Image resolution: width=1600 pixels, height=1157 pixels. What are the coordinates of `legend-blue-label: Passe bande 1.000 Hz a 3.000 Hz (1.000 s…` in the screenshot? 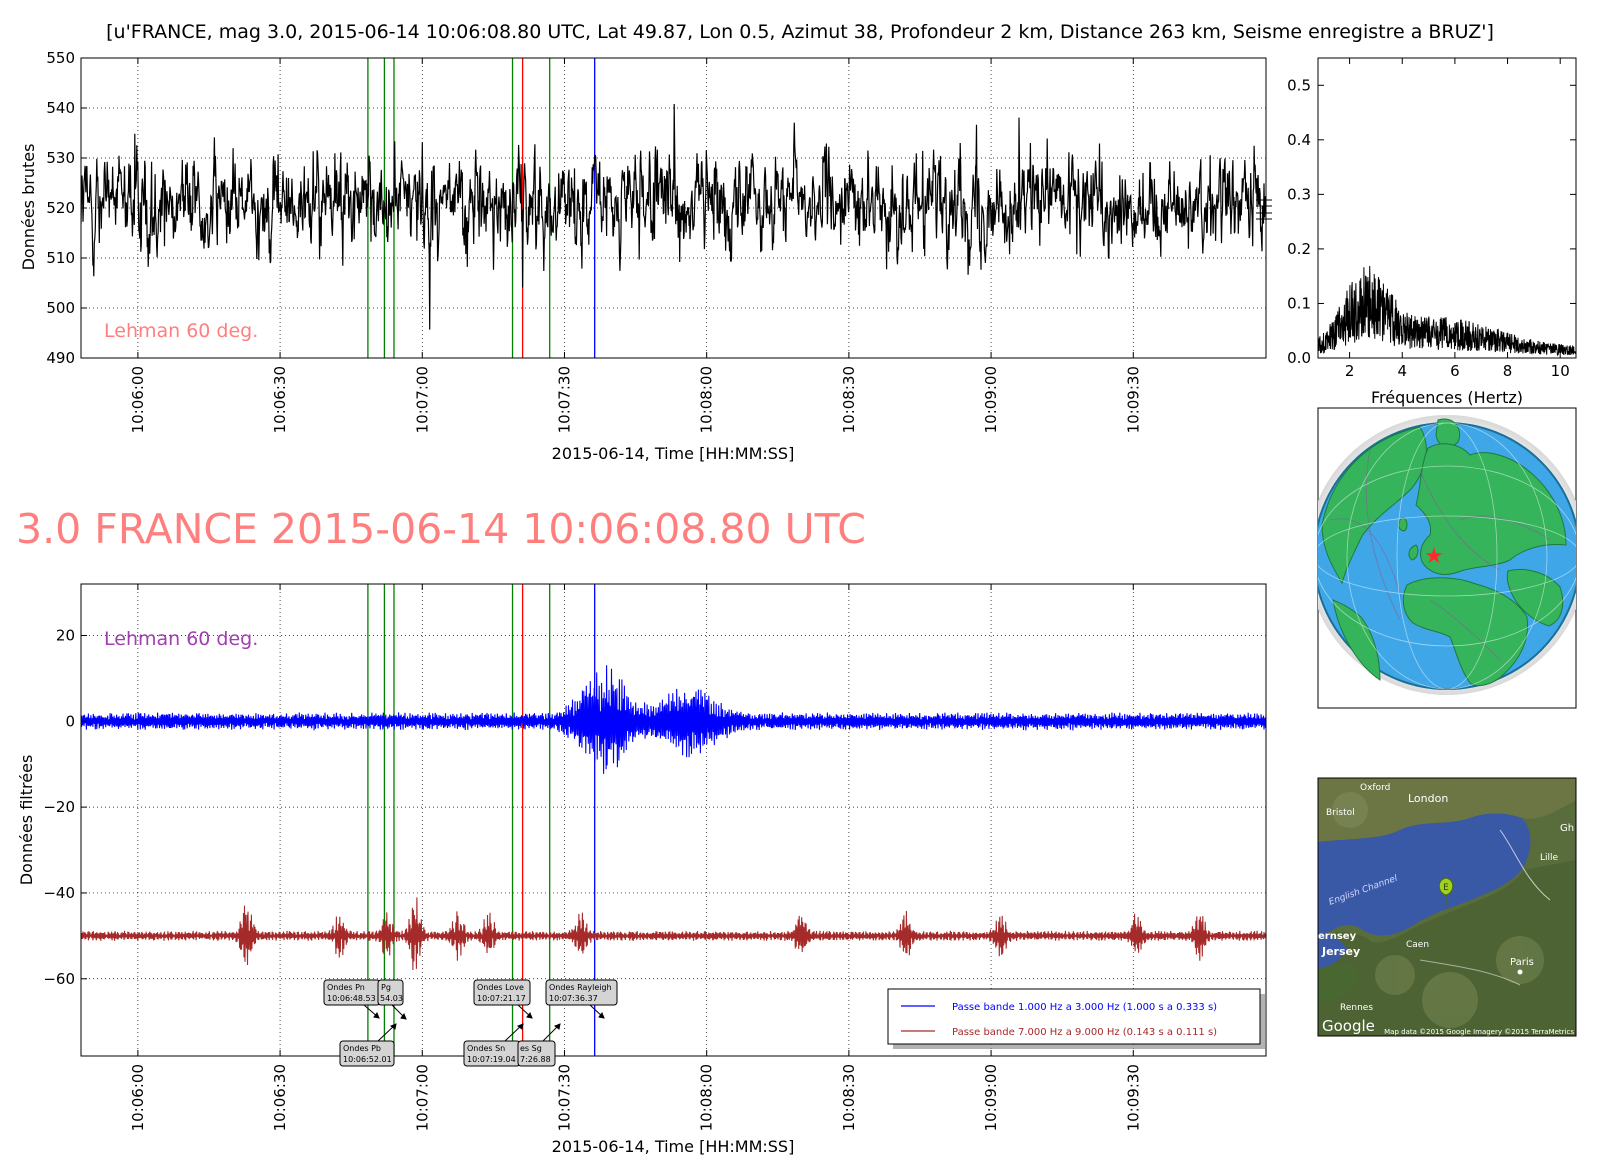 It's located at (1084, 1007).